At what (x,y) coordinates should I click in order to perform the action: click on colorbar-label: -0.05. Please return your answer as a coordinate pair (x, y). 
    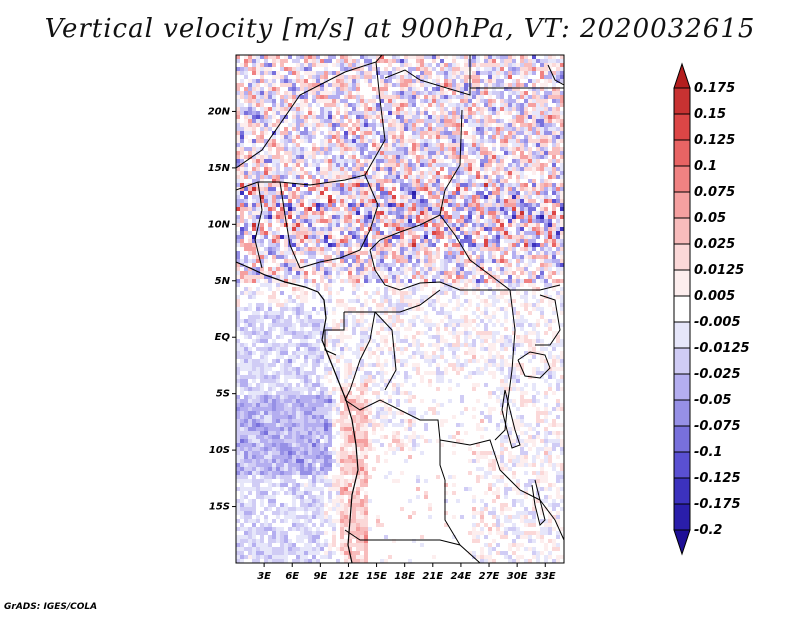
    Looking at the image, I should click on (712, 400).